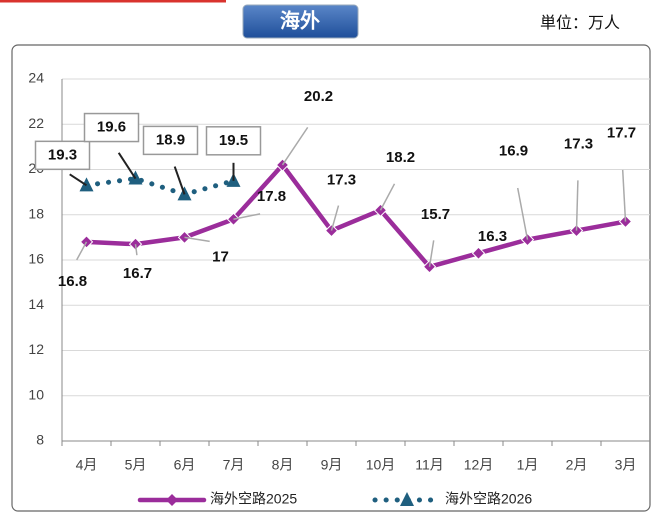  Describe the element at coordinates (318, 96) in the screenshot. I see `data-label: 20.2` at that location.